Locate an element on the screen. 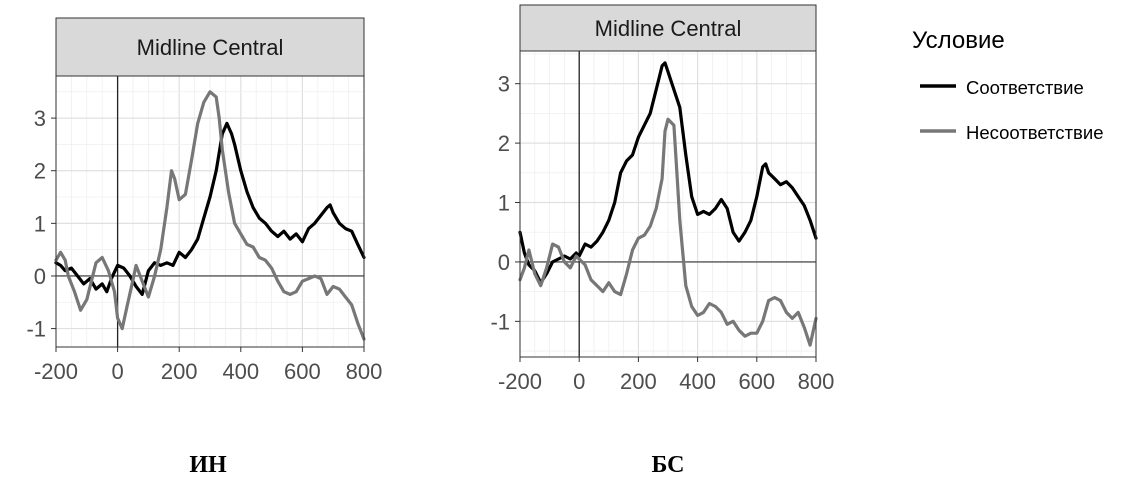  legend-label-congruent: Соответствие is located at coordinates (1025, 87).